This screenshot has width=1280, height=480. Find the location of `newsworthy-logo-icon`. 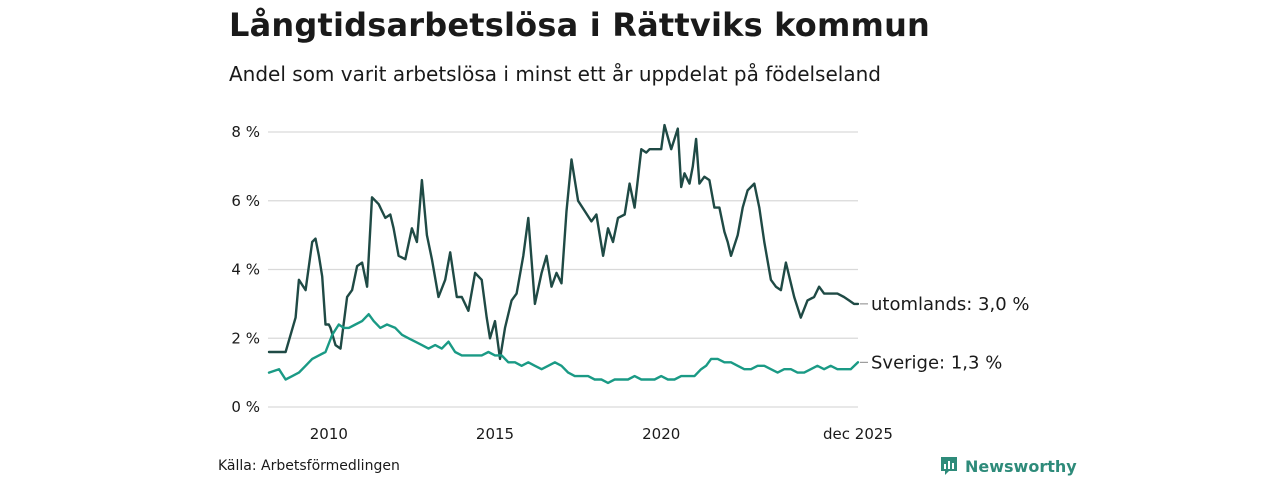

newsworthy-logo-icon is located at coordinates (949, 466).